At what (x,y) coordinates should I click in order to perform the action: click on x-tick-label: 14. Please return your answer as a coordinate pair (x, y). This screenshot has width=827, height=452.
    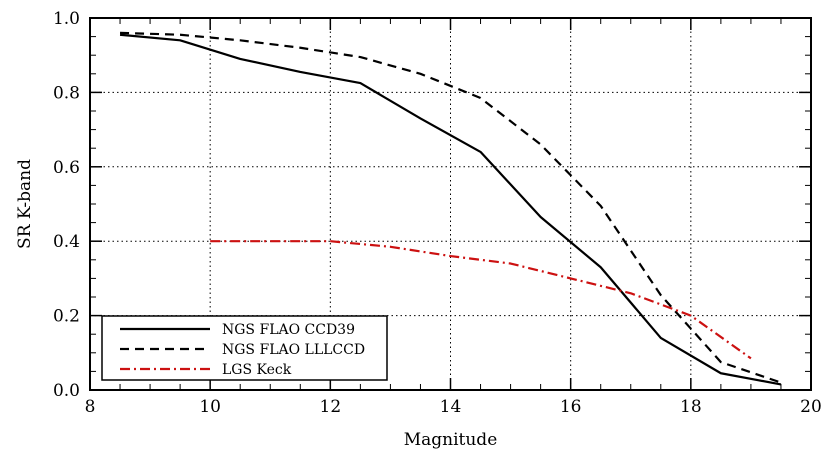
    Looking at the image, I should click on (451, 407).